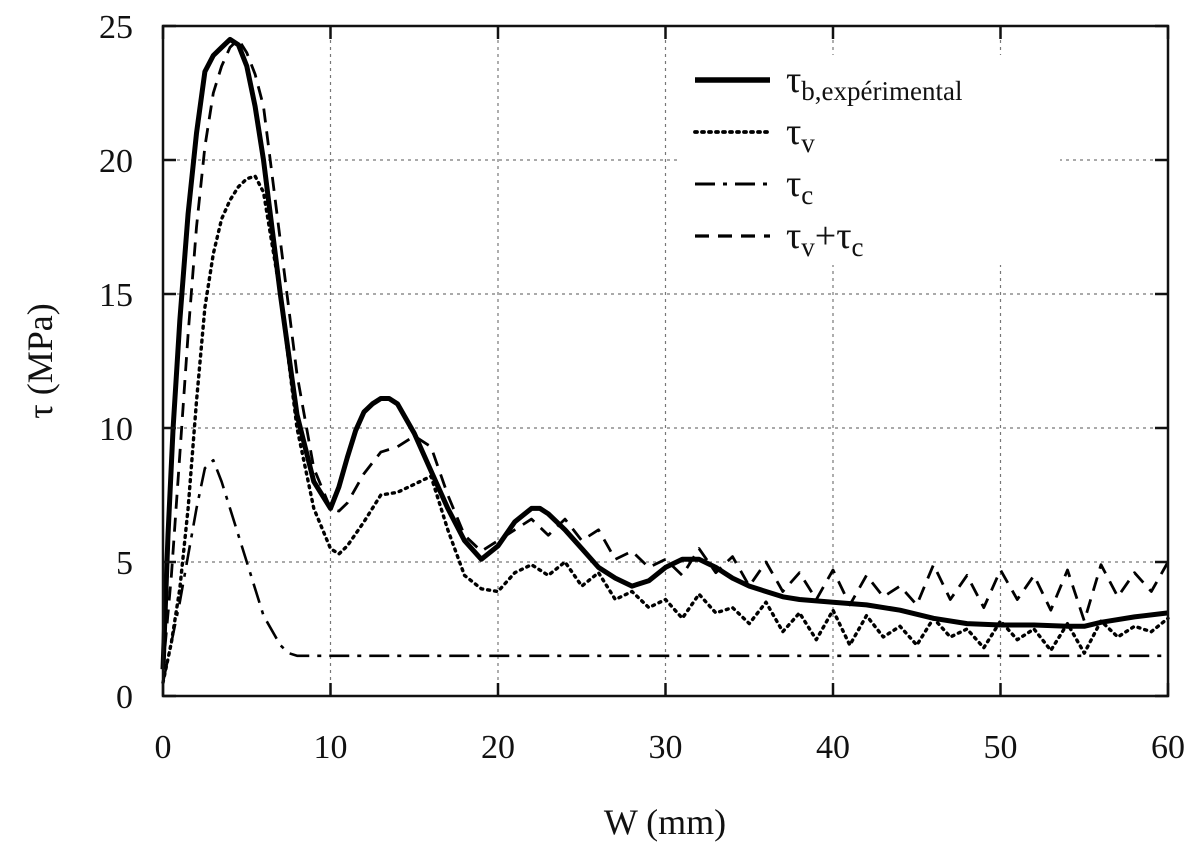  I want to click on y-tick-label: 10, so click(116, 429).